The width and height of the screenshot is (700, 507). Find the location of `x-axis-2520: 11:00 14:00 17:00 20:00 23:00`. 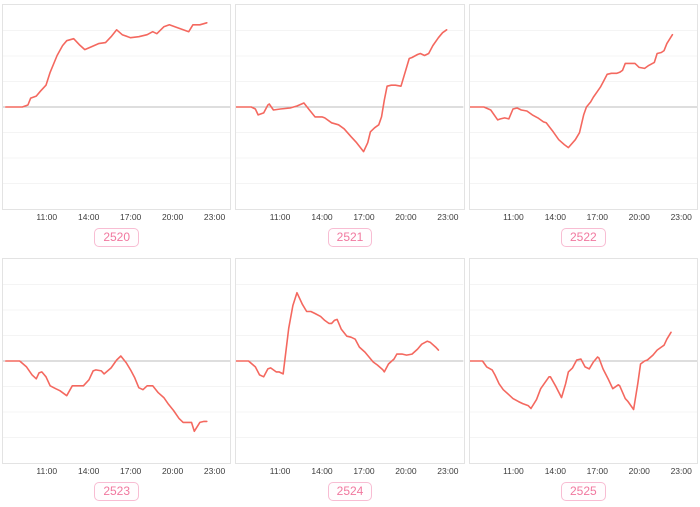

x-axis-2520: 11:00 14:00 17:00 20:00 23:00 is located at coordinates (116, 216).